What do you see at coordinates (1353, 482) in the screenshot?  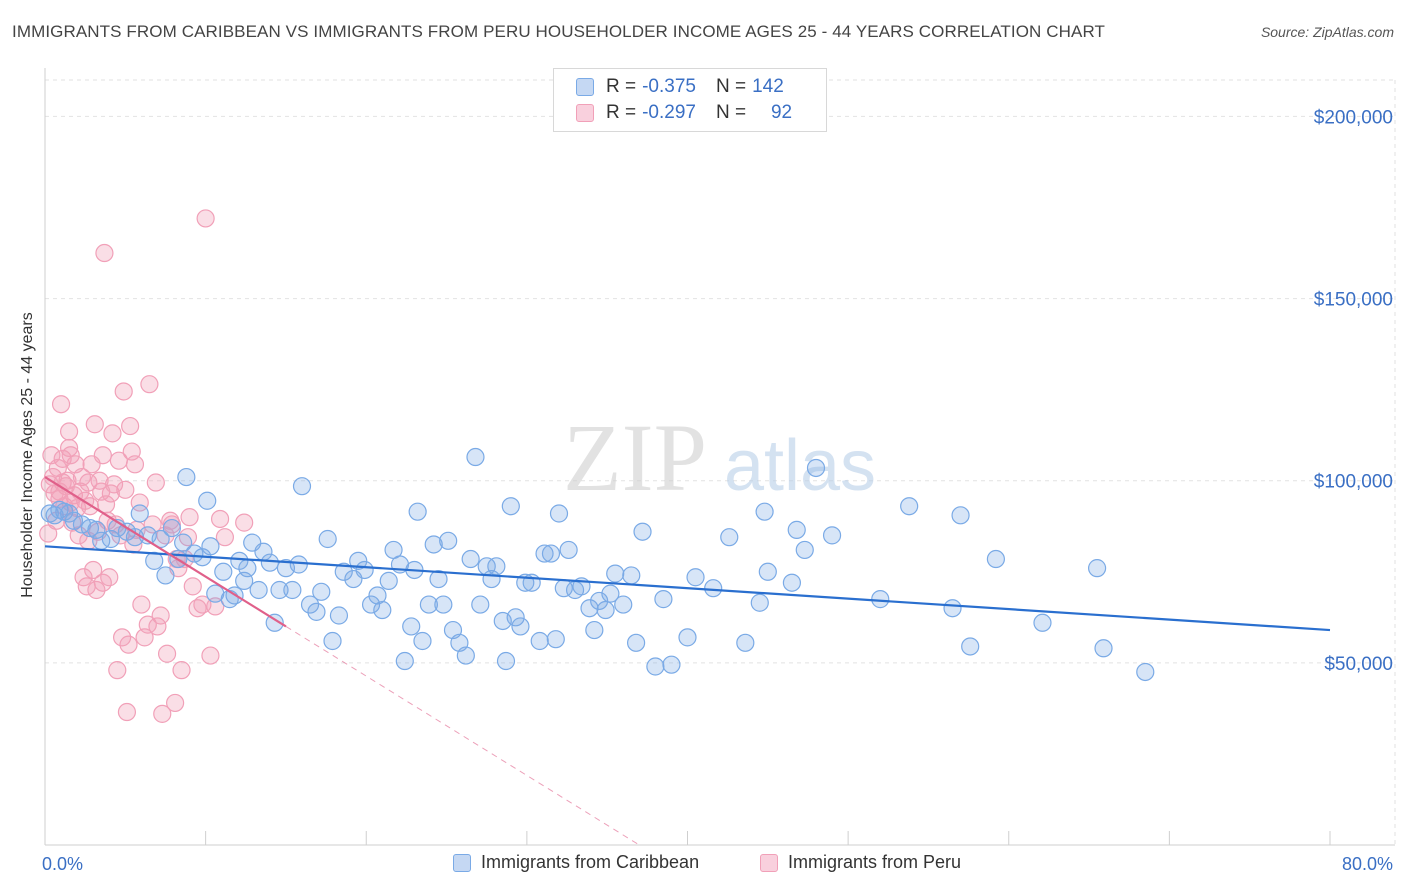 I see `y-tick-label: $100,000` at bounding box center [1353, 482].